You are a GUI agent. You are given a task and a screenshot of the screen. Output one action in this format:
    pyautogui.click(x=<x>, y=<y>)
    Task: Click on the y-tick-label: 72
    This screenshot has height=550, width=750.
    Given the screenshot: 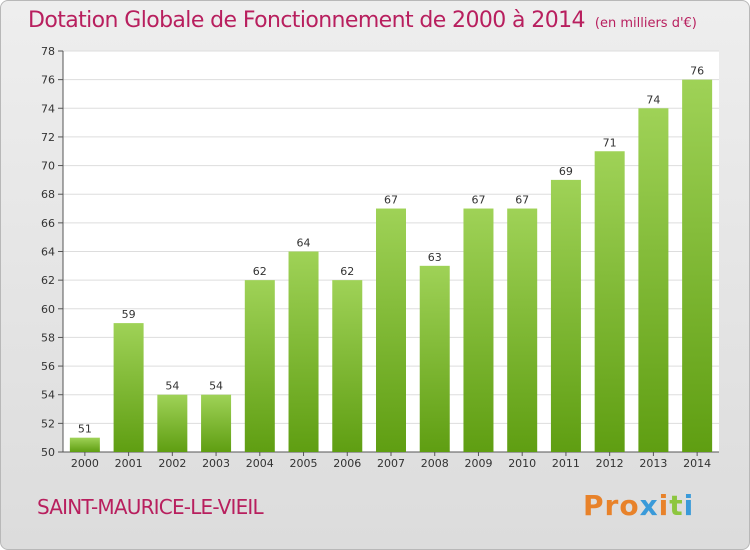 What is the action you would take?
    pyautogui.click(x=48, y=137)
    